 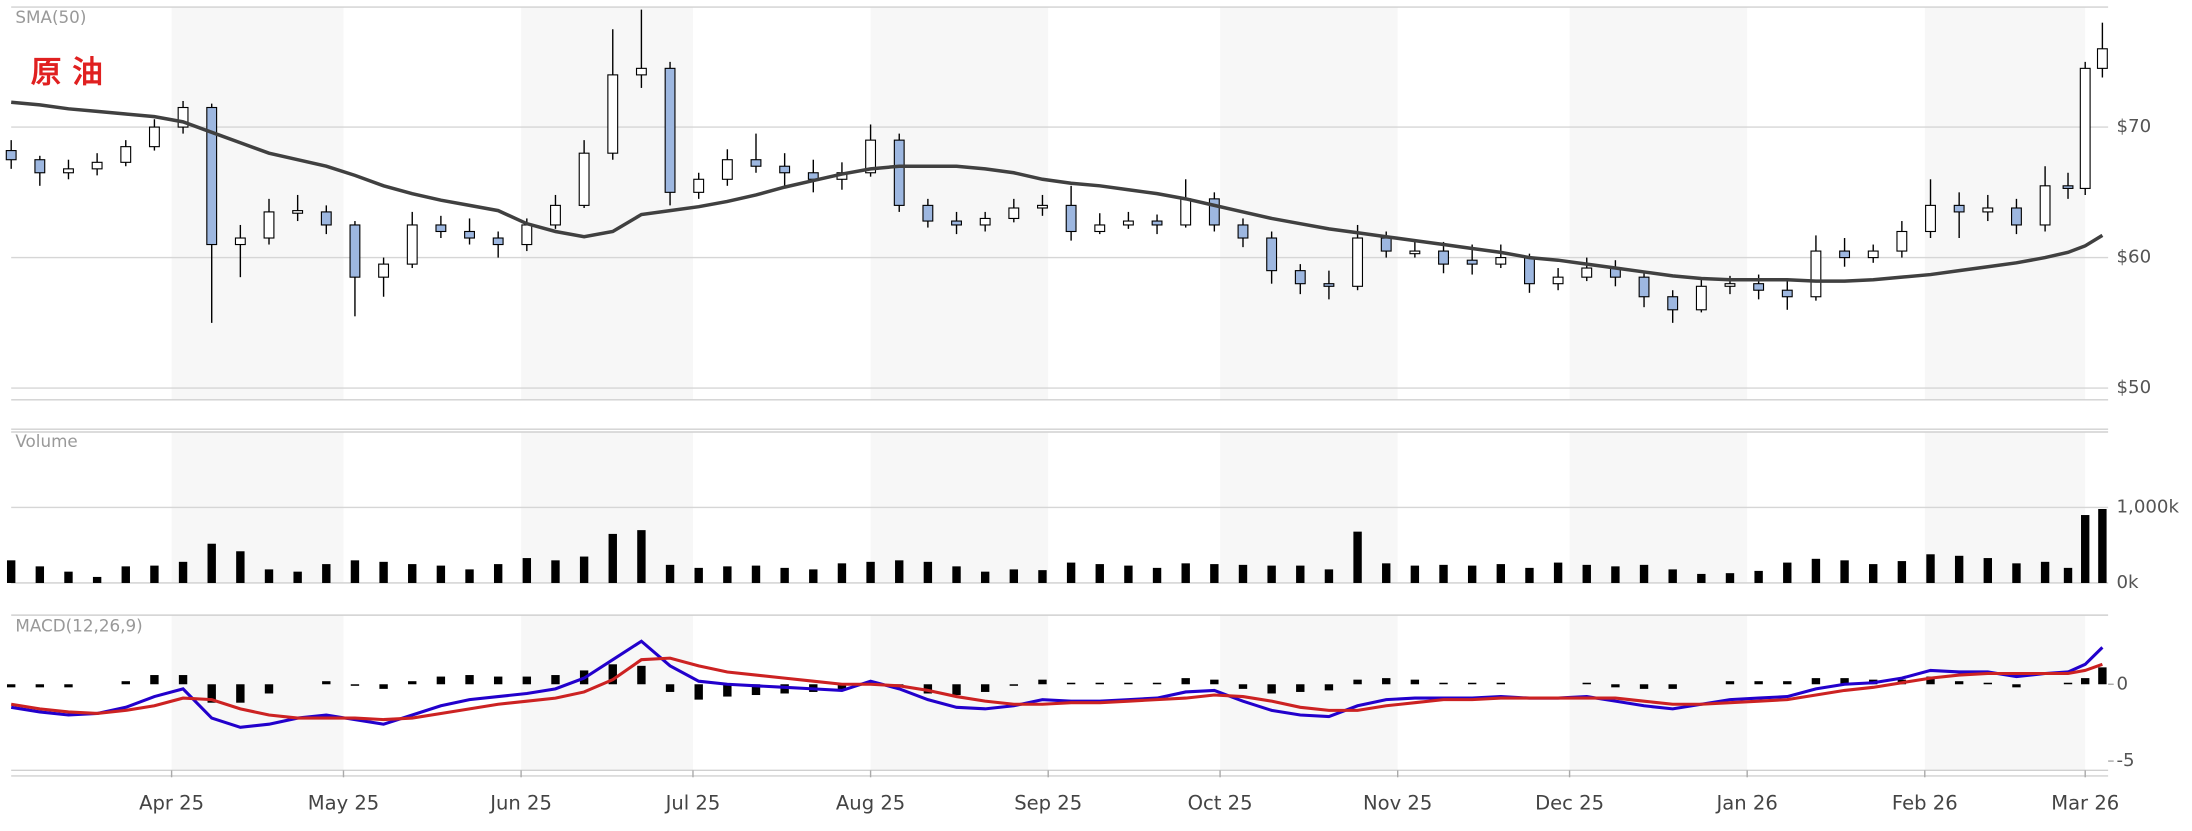 I want to click on x-tick-label: May 25, so click(x=344, y=802).